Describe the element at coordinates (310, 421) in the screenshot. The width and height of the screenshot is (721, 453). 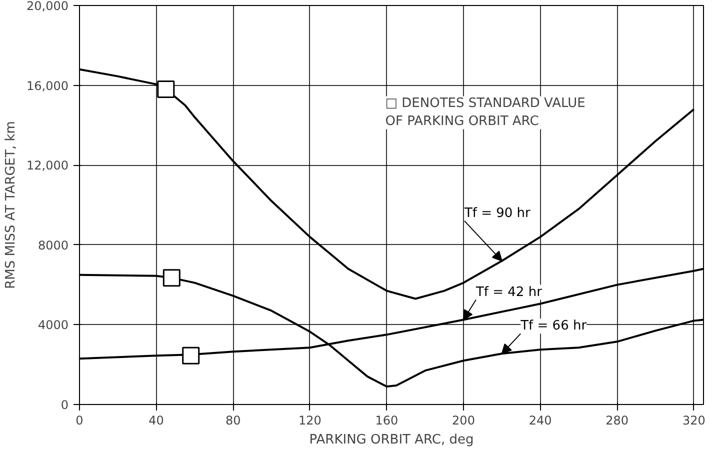
I see `x-tick-label: 120` at that location.